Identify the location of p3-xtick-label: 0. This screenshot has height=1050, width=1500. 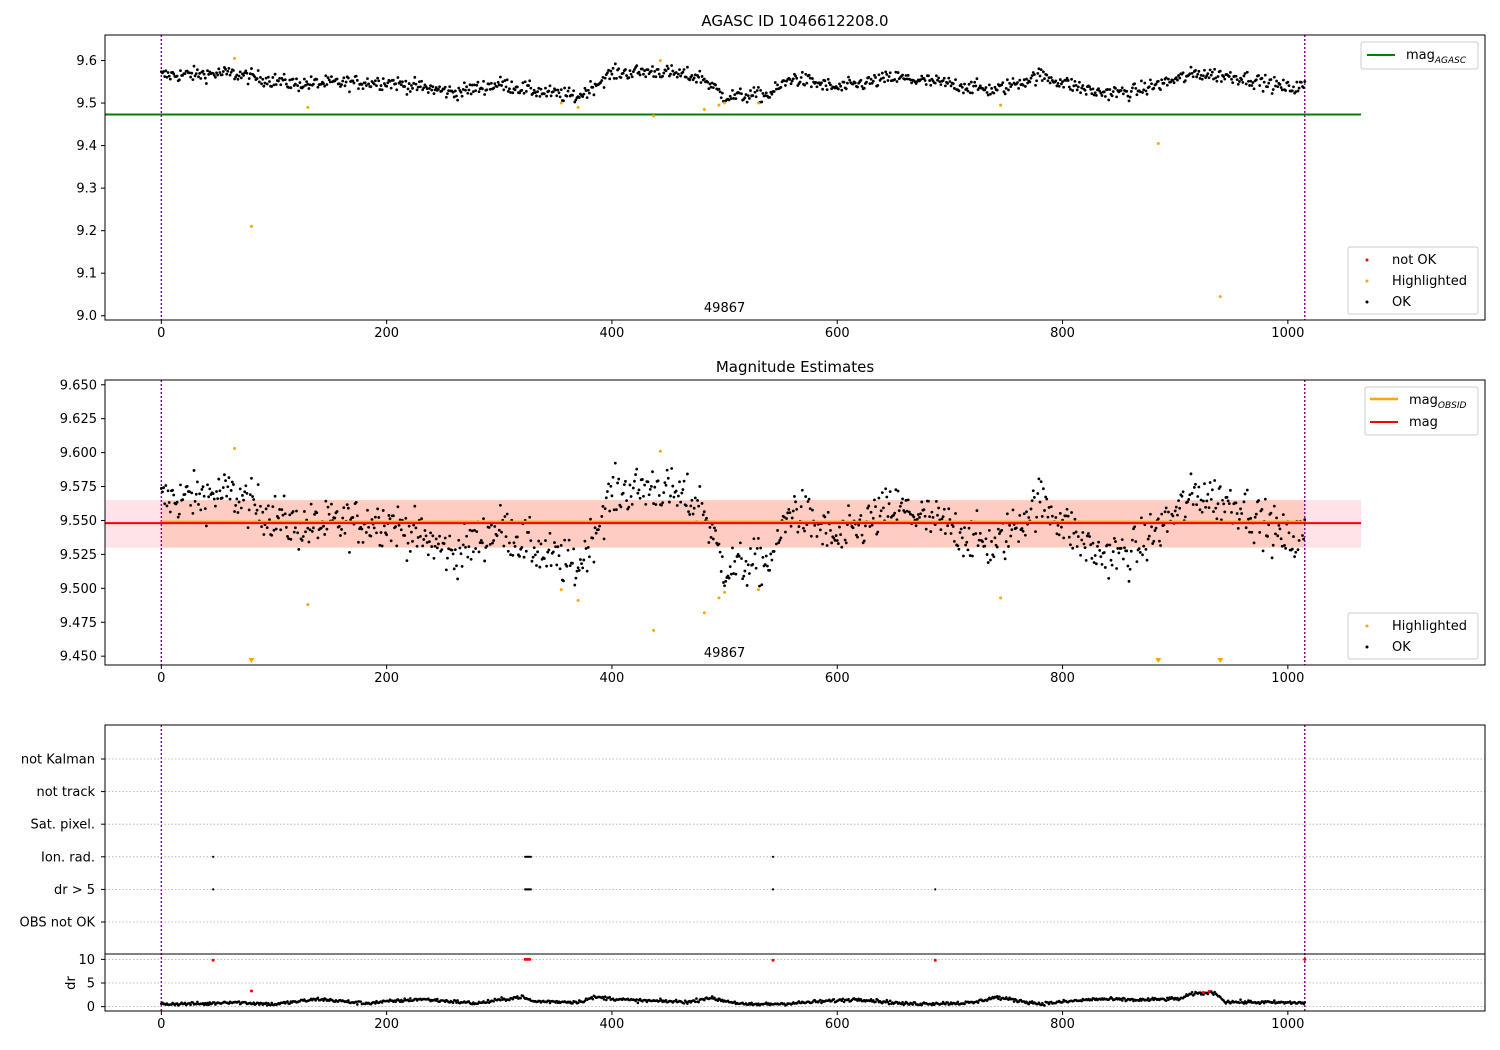
(161, 1024).